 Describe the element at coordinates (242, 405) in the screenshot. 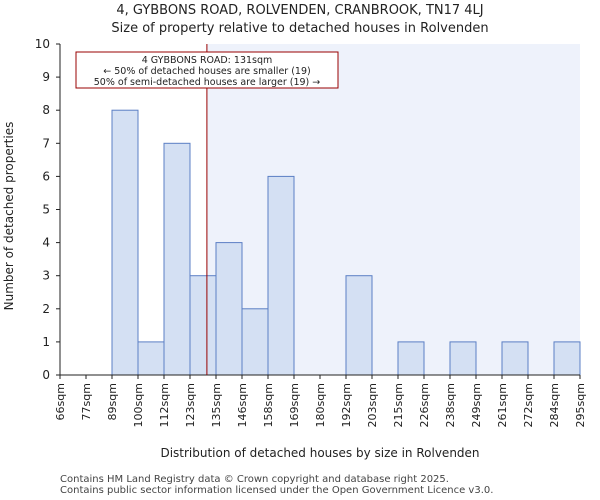

I see `x-tick-label: 146sqm` at that location.